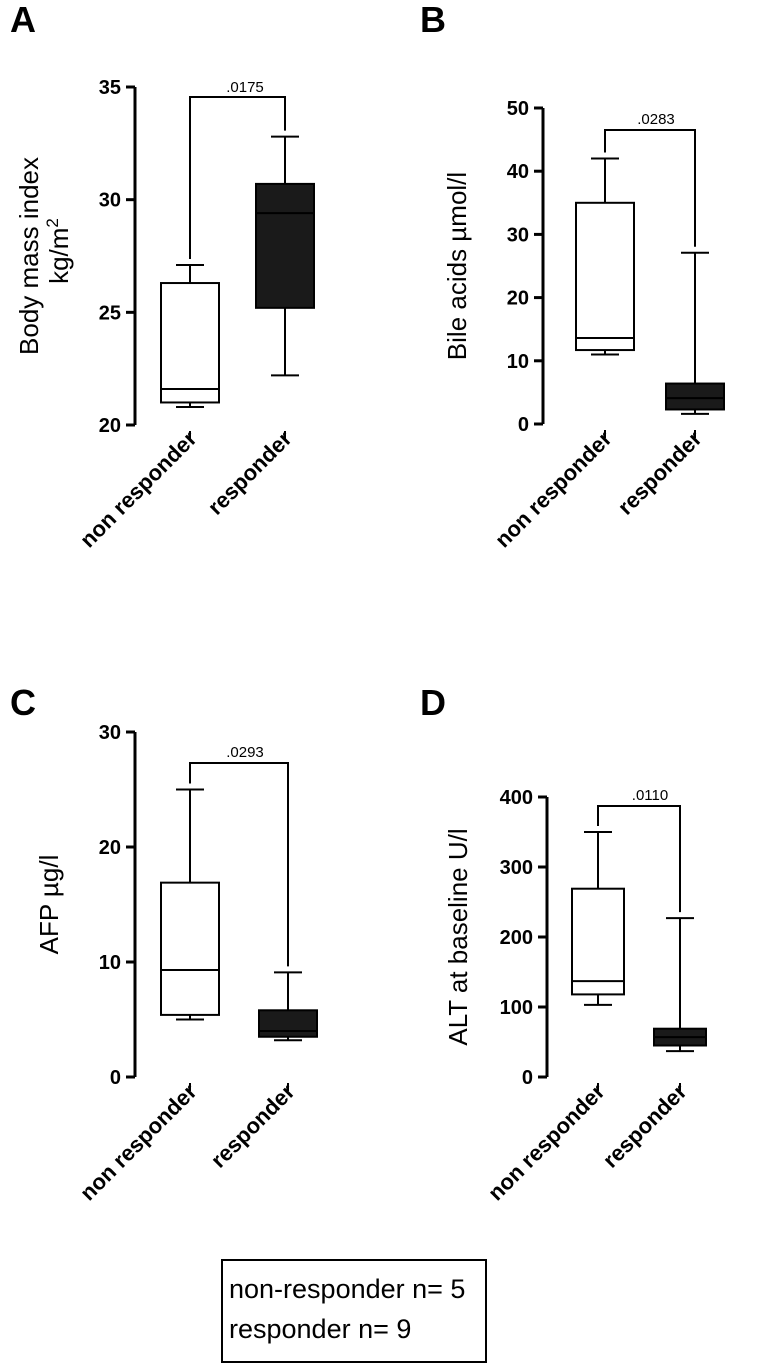 The width and height of the screenshot is (762, 1371). What do you see at coordinates (347, 1289) in the screenshot?
I see `legend-line-non-responder: non-responder n= 5` at bounding box center [347, 1289].